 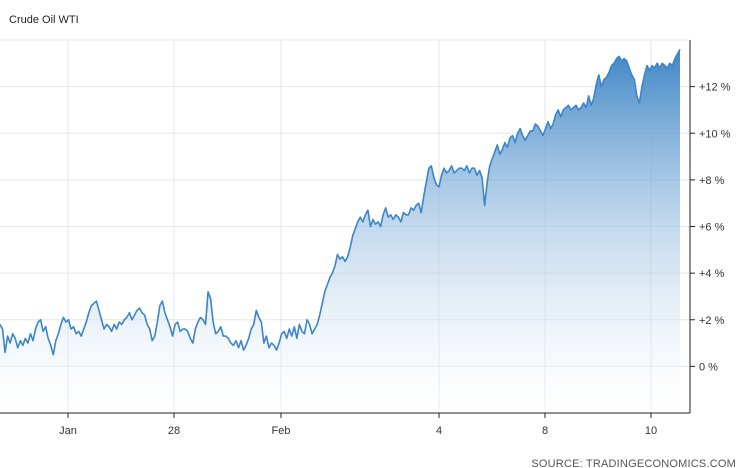 What do you see at coordinates (68, 431) in the screenshot?
I see `x-tick-label: Jan` at bounding box center [68, 431].